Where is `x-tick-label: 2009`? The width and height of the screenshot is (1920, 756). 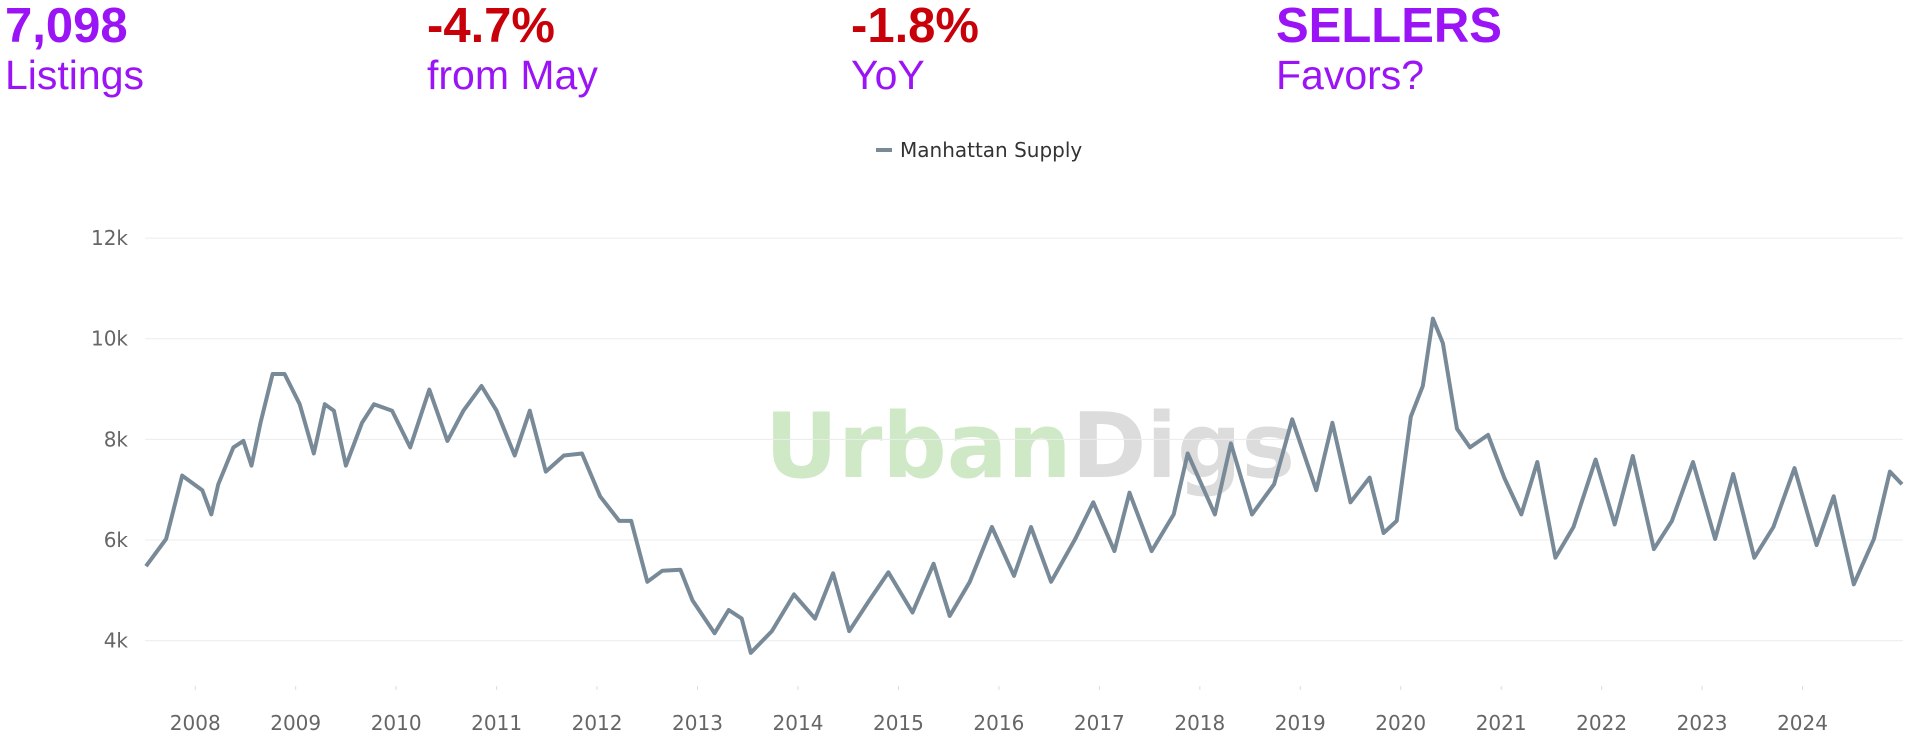 x-tick-label: 2009 is located at coordinates (295, 723).